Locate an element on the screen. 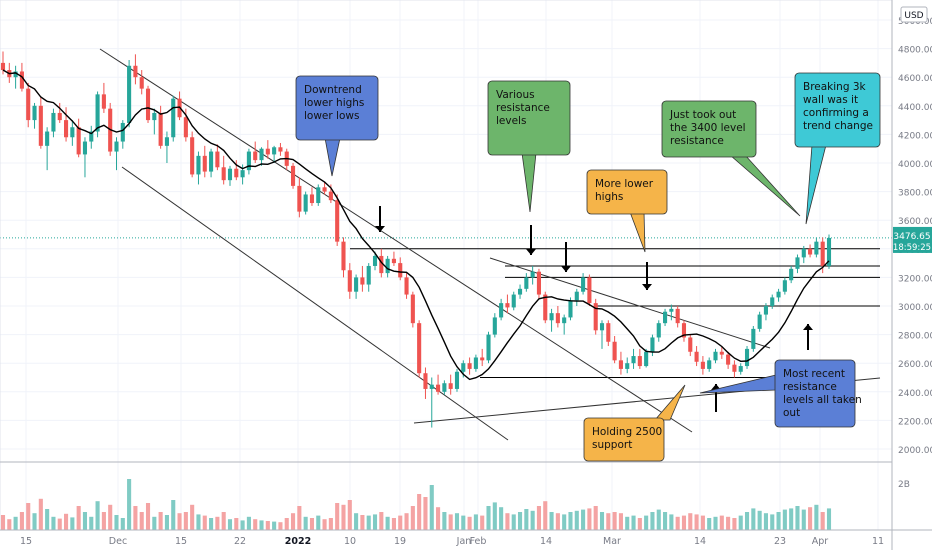 Image resolution: width=932 pixels, height=554 pixels. x-tick-label: 22 is located at coordinates (240, 541).